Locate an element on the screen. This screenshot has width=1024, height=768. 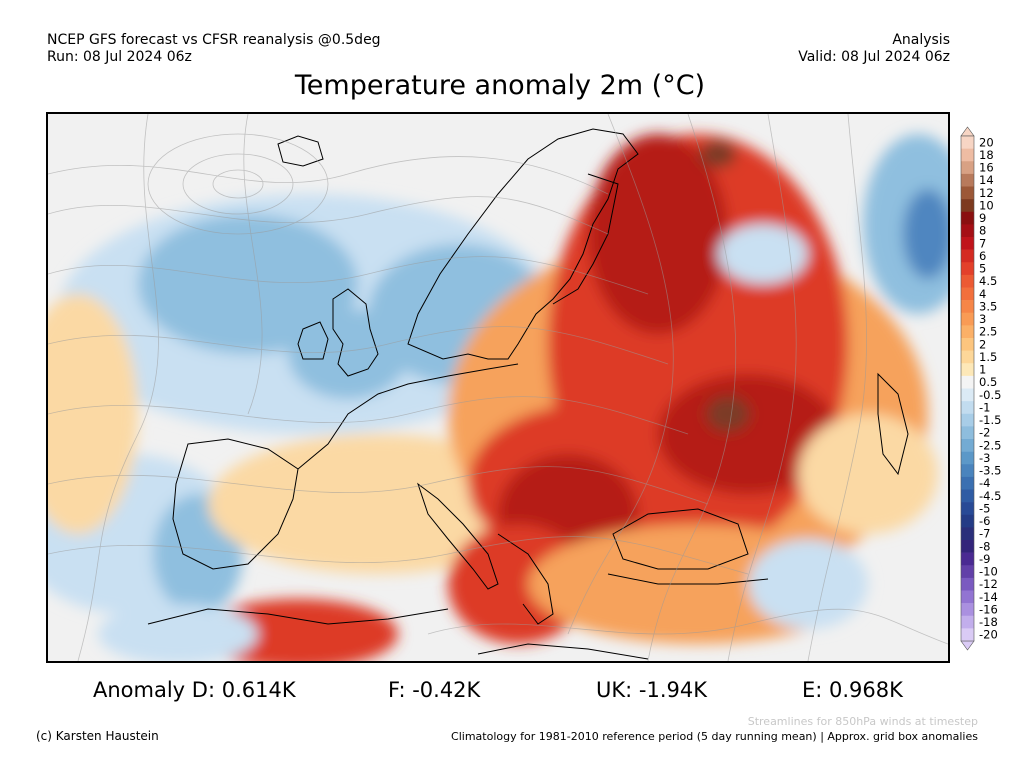
colorbar-label: 12 is located at coordinates (986, 193).